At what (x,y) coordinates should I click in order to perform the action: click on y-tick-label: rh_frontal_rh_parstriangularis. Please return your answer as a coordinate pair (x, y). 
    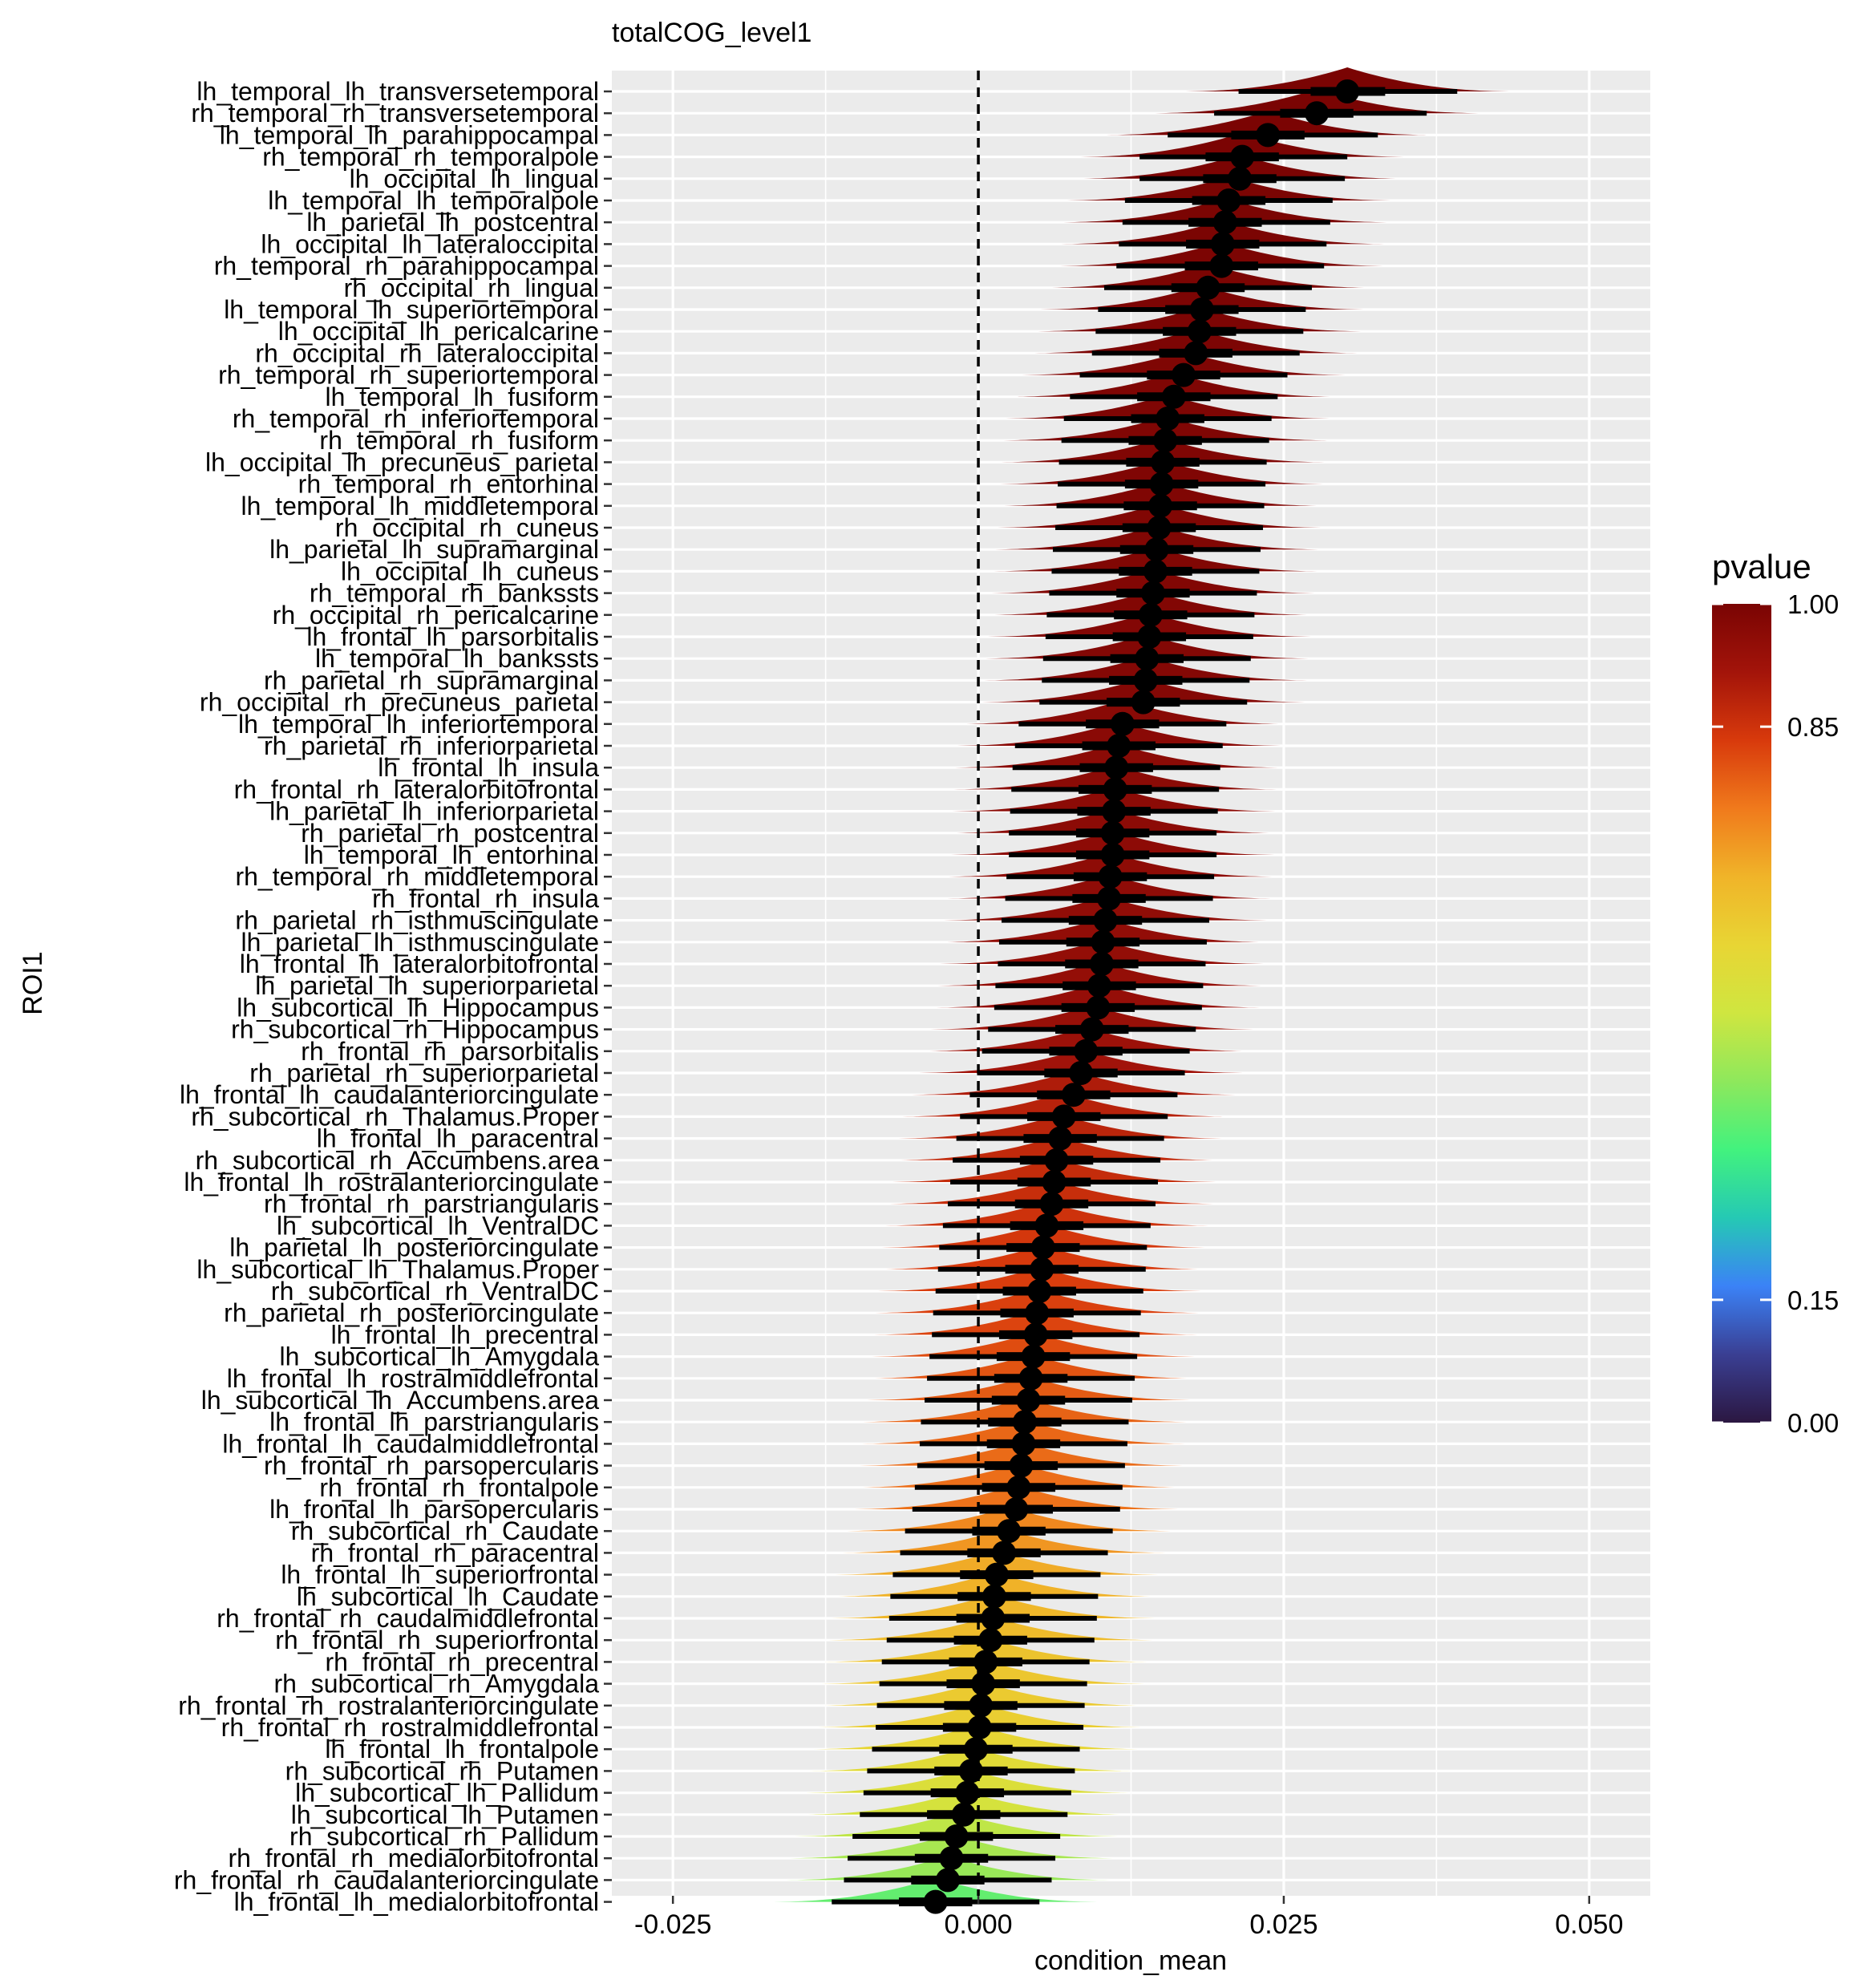
    Looking at the image, I should click on (431, 1203).